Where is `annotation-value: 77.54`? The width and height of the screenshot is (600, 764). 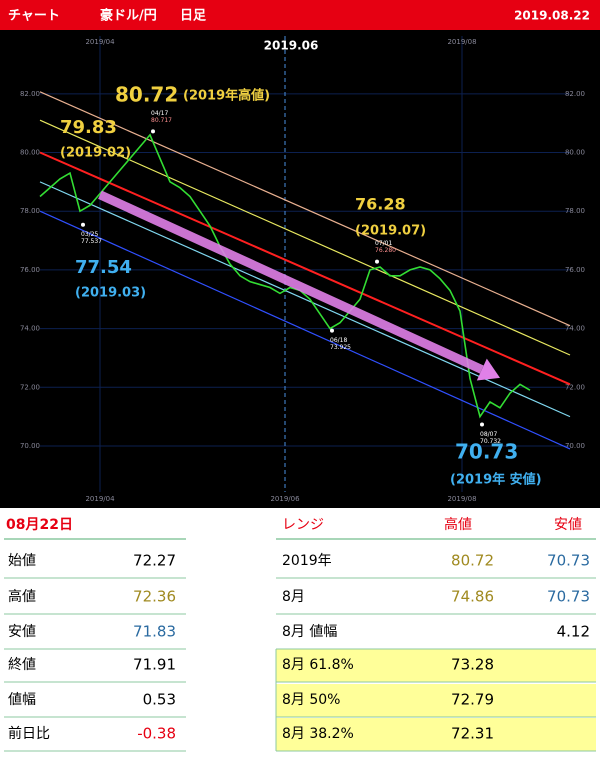
annotation-value: 77.54 is located at coordinates (103, 267).